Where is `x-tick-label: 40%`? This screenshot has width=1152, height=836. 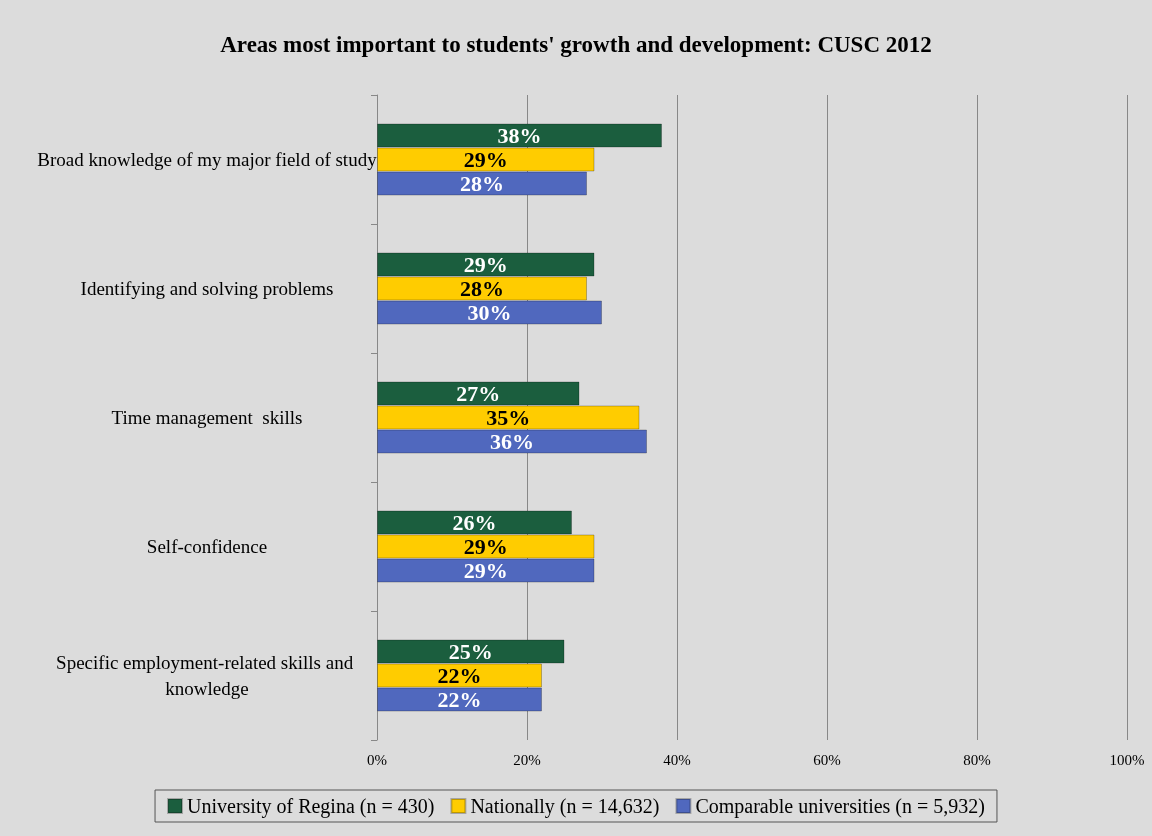 x-tick-label: 40% is located at coordinates (677, 759).